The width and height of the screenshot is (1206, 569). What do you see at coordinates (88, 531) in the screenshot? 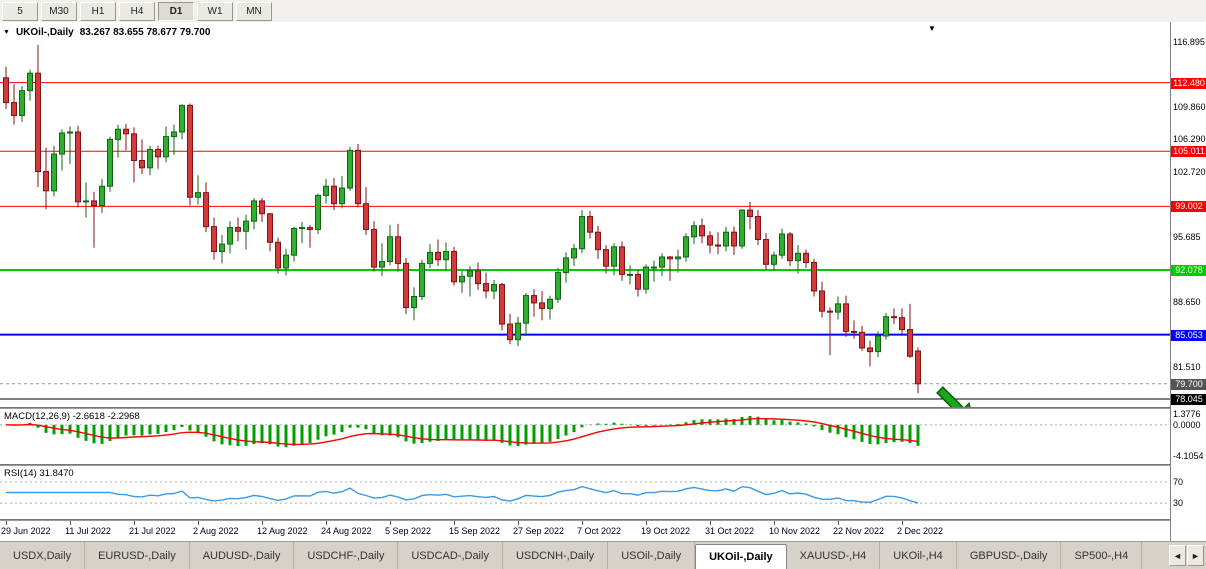
I see `time-axis-label: 11 Jul 2022` at bounding box center [88, 531].